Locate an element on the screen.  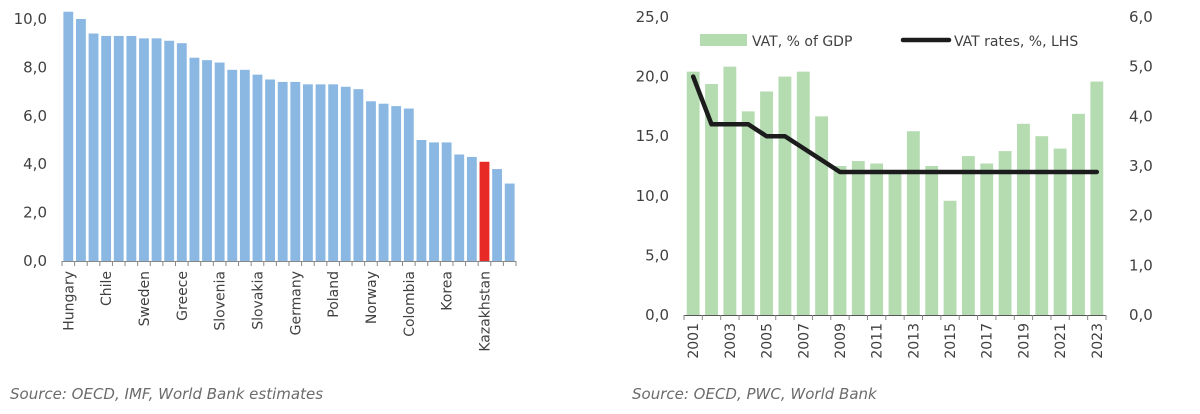
right-axis-tick-label: 0,0 is located at coordinates (1141, 315).